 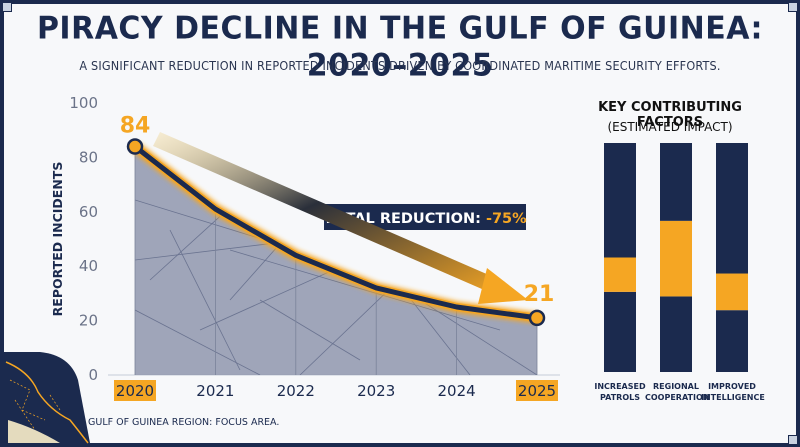 What do you see at coordinates (539, 294) in the screenshot?
I see `data-value-label: 21` at bounding box center [539, 294].